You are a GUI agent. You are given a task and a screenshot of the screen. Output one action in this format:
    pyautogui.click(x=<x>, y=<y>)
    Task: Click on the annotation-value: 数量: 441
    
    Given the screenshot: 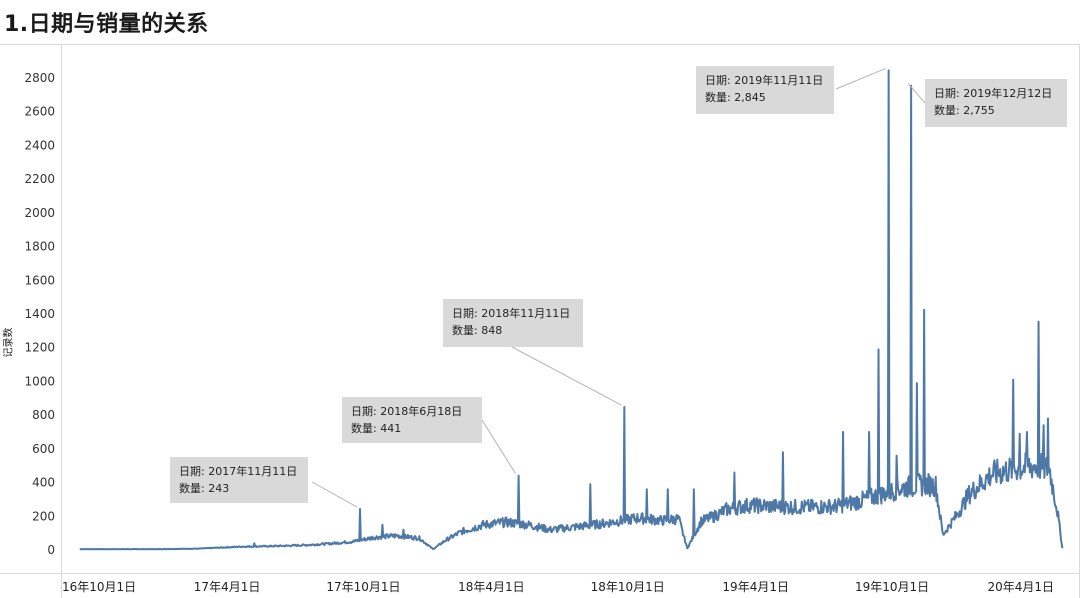 What is the action you would take?
    pyautogui.click(x=376, y=428)
    